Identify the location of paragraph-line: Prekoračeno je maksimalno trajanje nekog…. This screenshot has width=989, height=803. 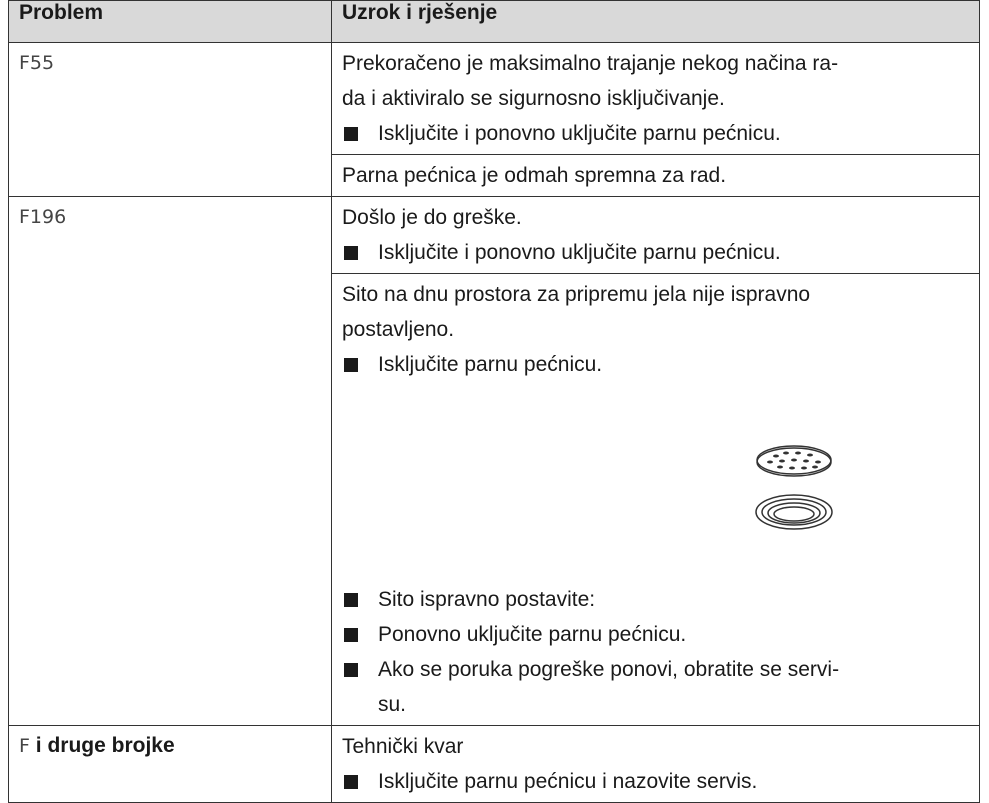
(590, 63).